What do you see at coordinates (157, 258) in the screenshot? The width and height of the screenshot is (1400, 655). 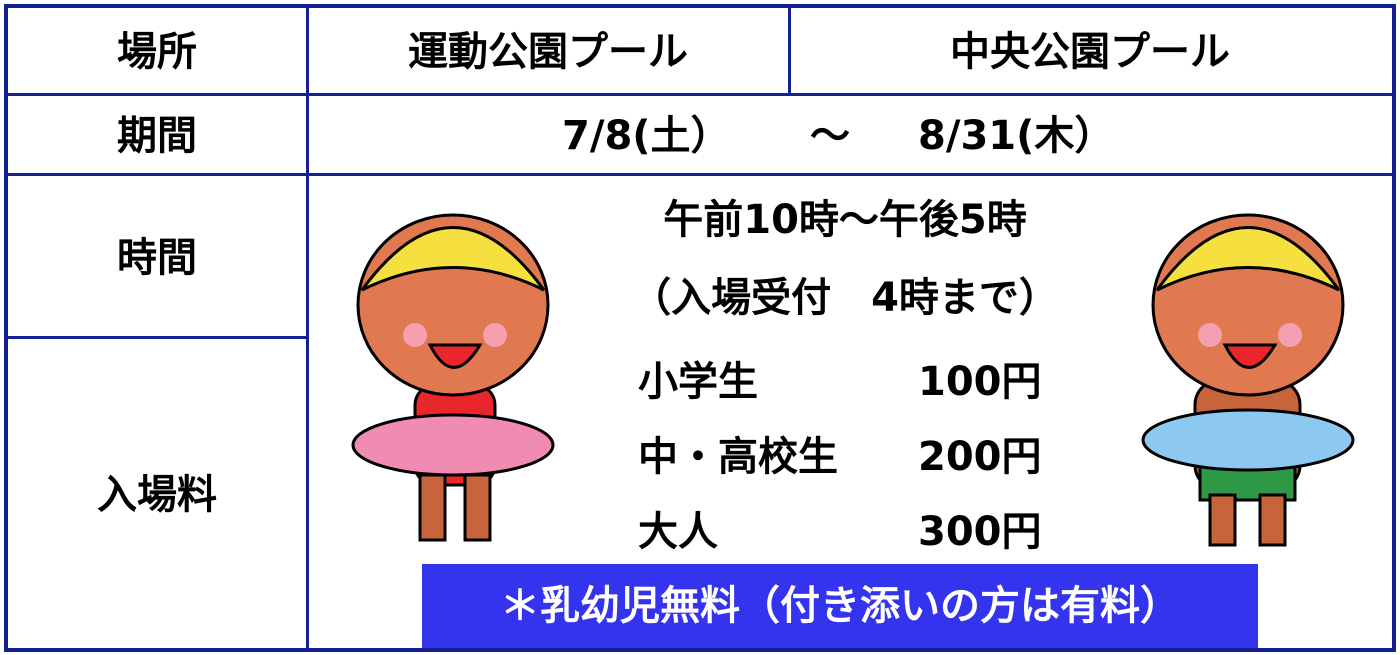 I see `row-label: 時間` at bounding box center [157, 258].